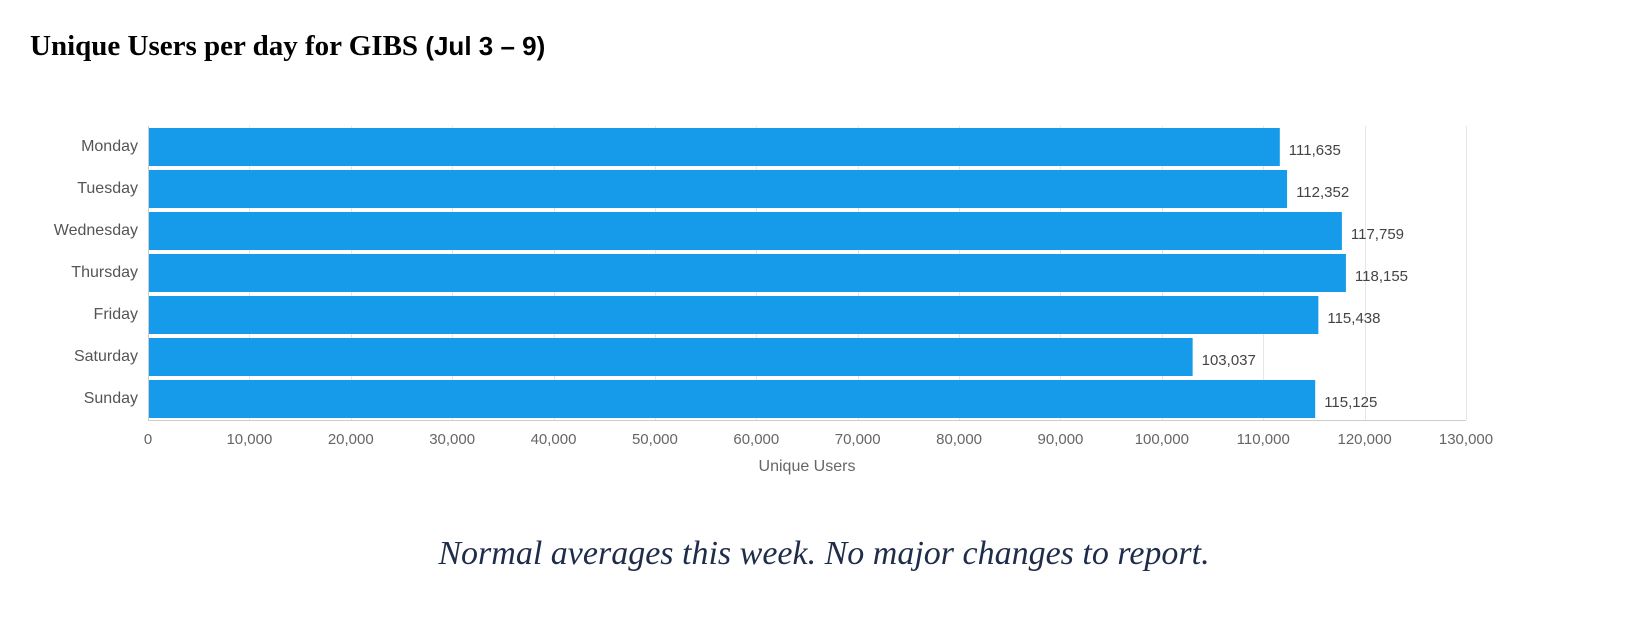 This screenshot has height=628, width=1648. Describe the element at coordinates (224, 46) in the screenshot. I see `title-main: Unique Users per day for GIBS` at that location.